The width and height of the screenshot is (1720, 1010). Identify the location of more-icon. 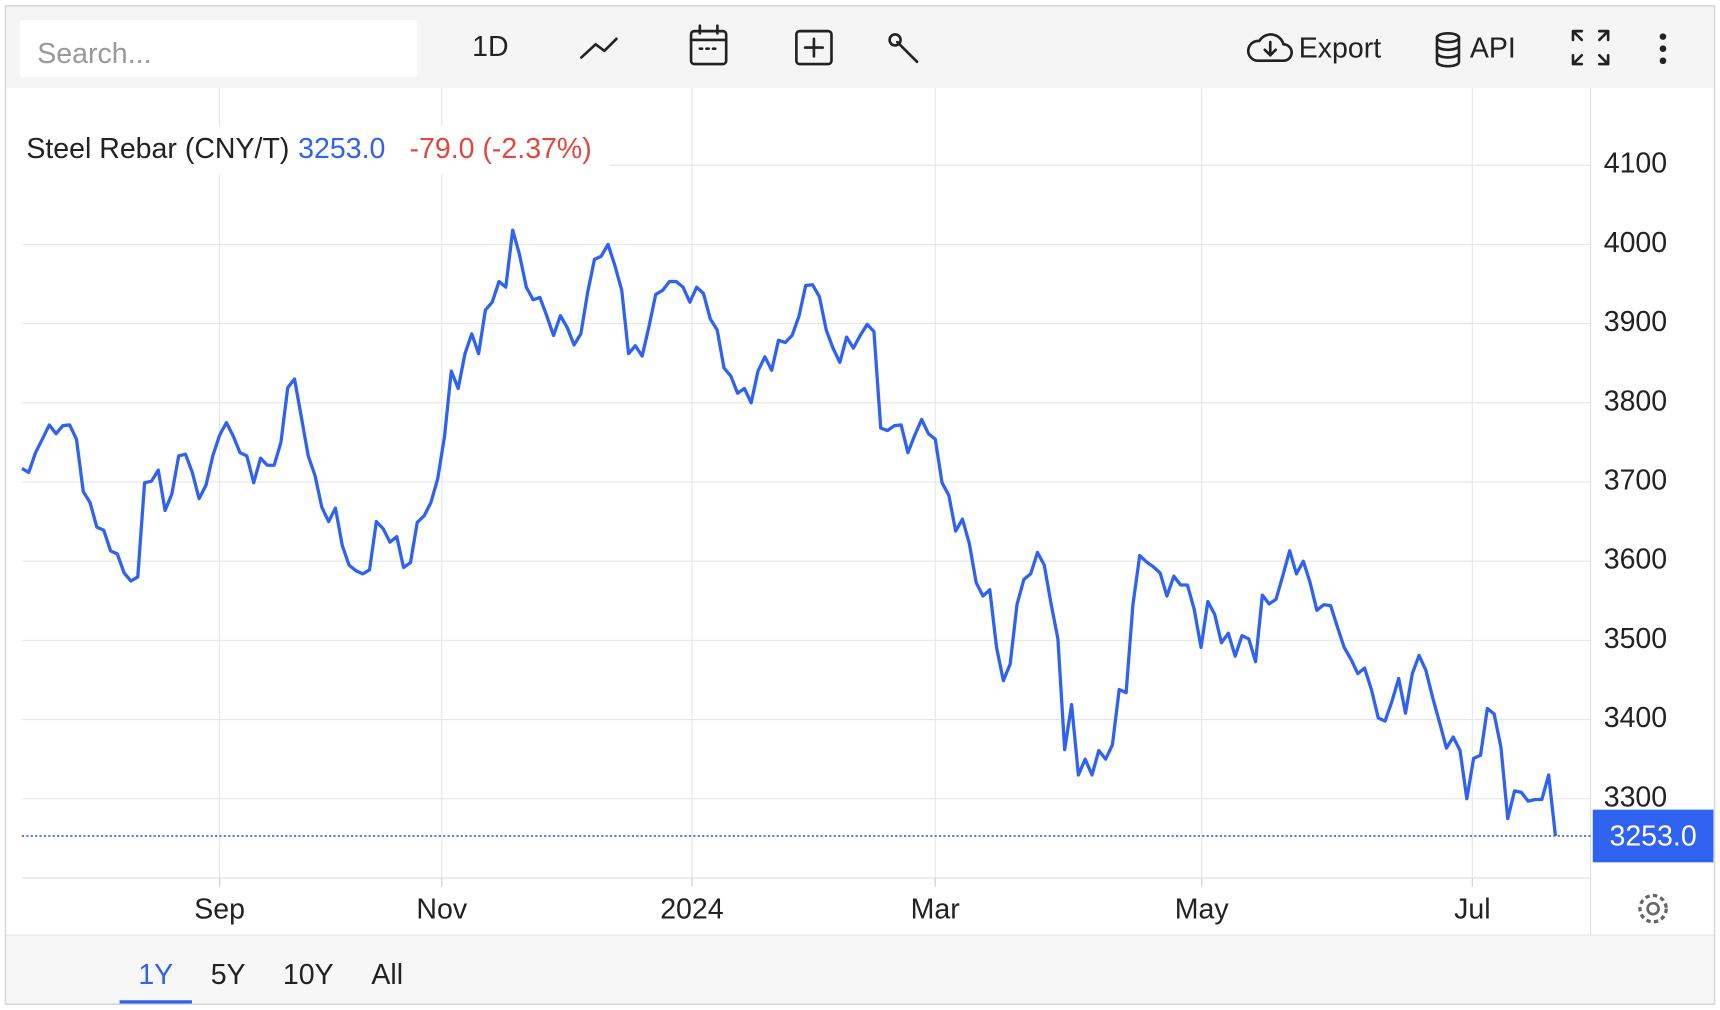
(1663, 49).